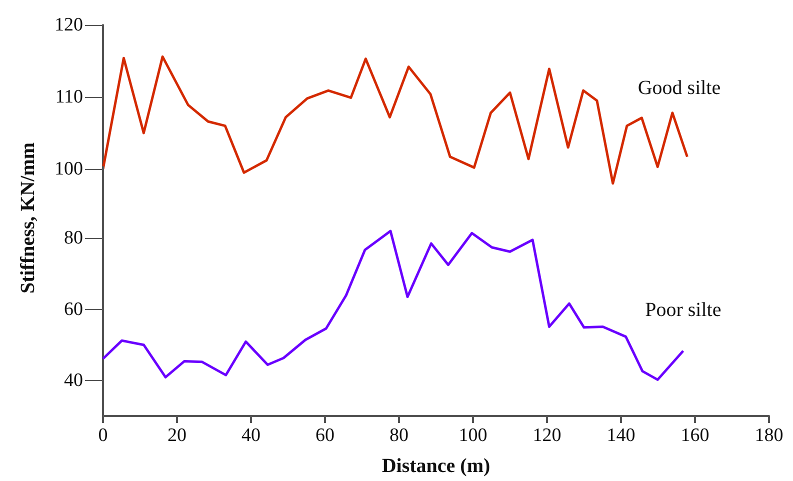 This screenshot has height=481, width=793. I want to click on y-axis-title: Stiffness, KN/mm, so click(28, 218).